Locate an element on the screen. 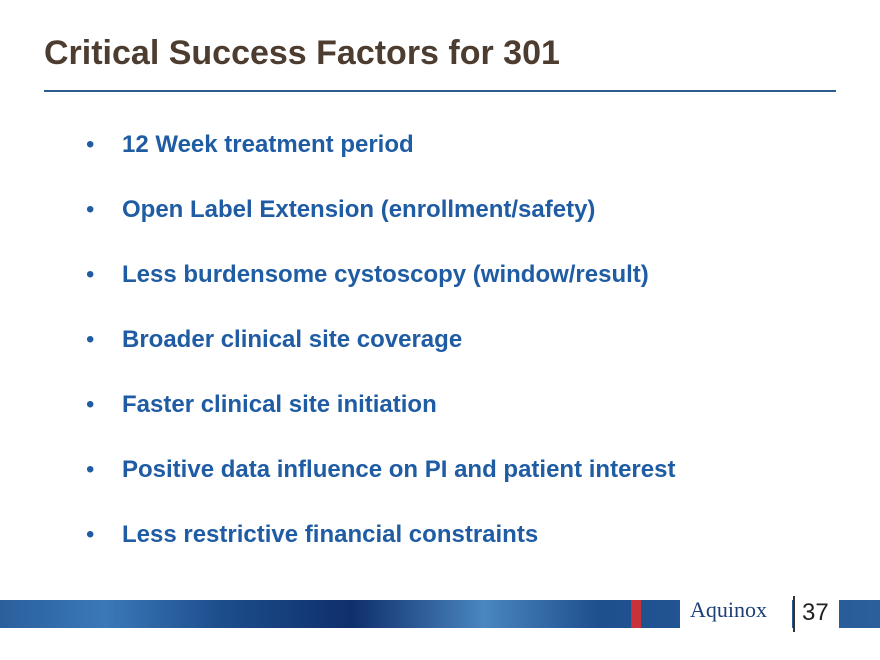 This screenshot has width=880, height=660. page-number: 37 is located at coordinates (815, 612).